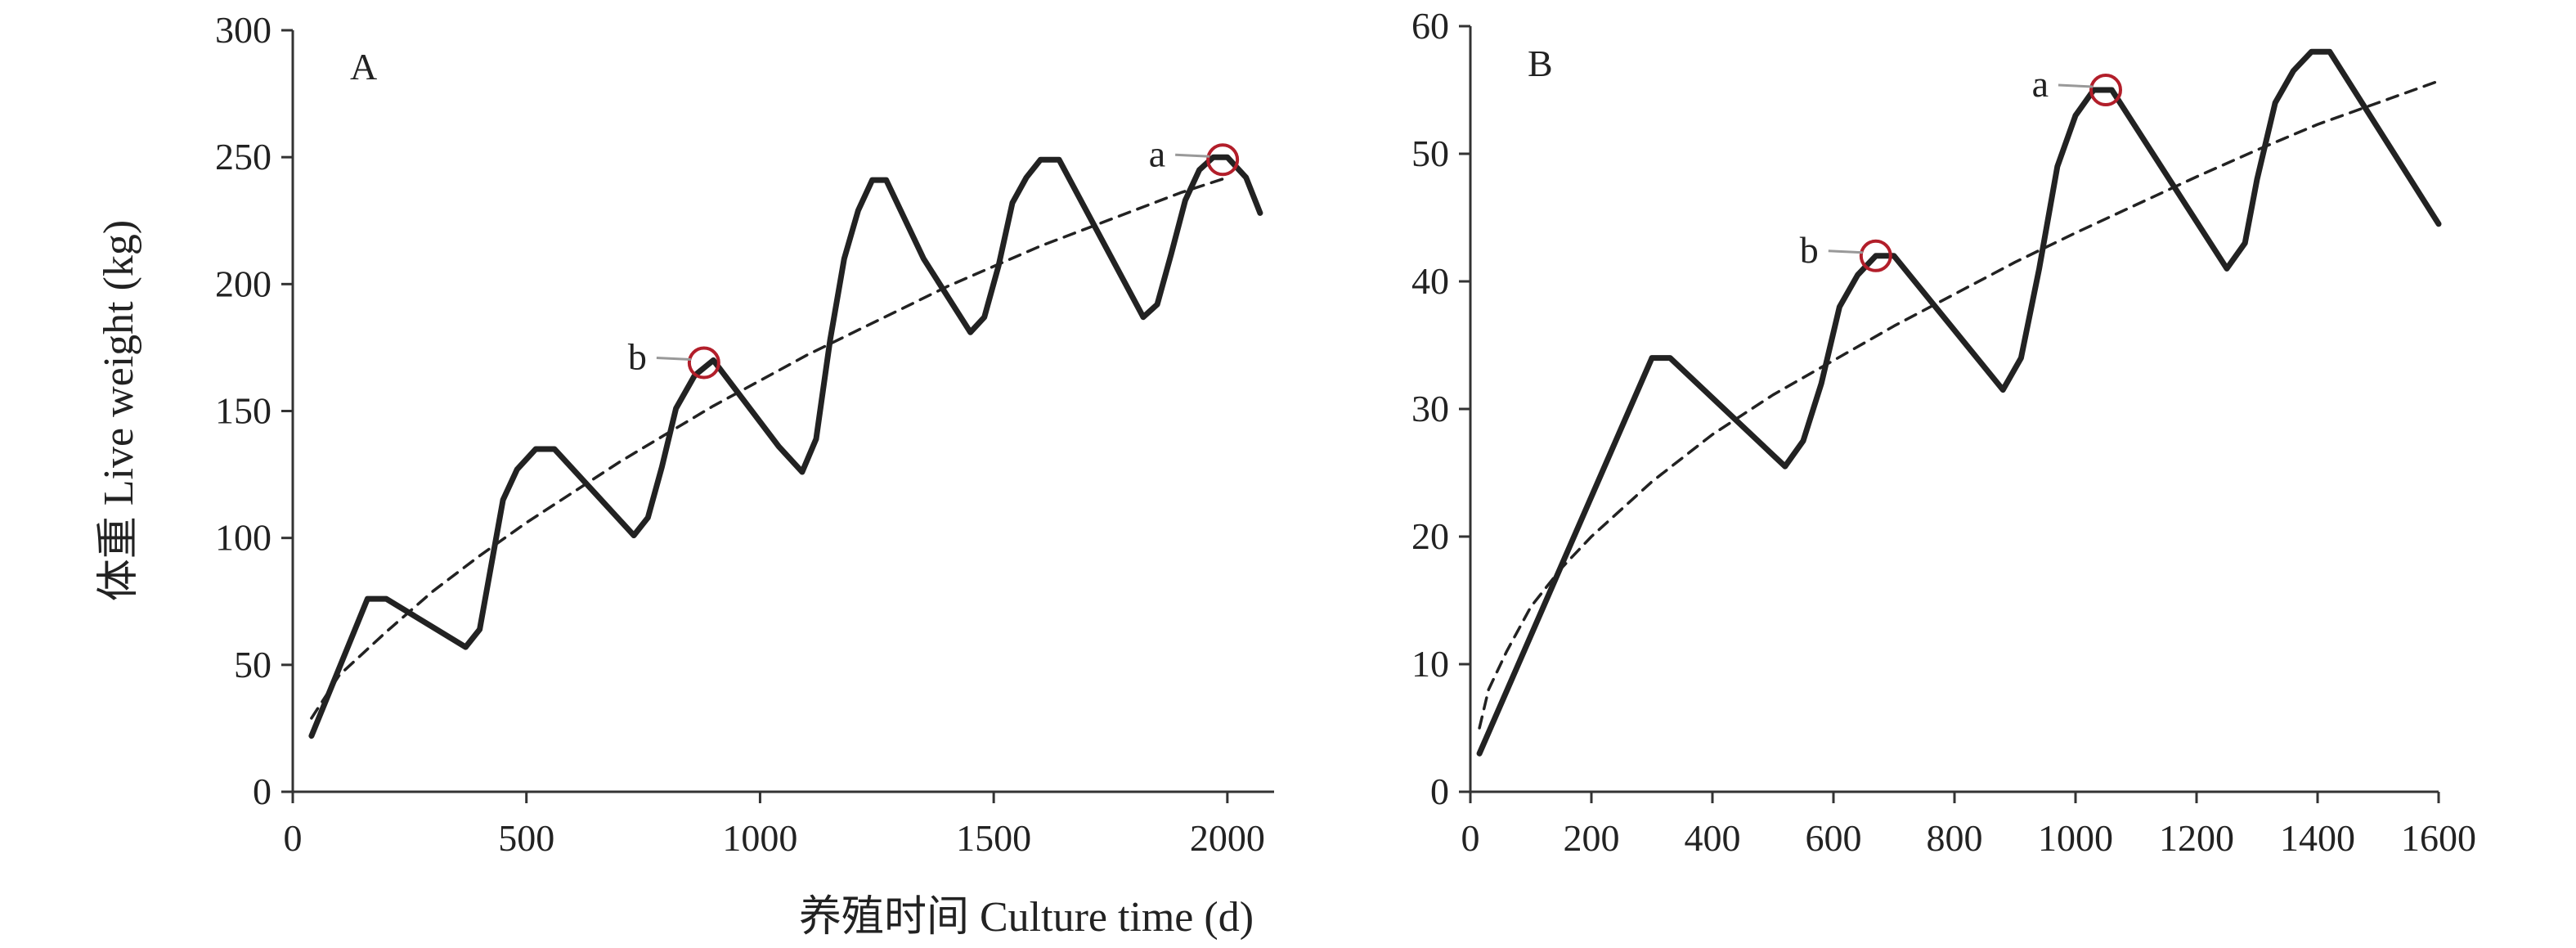 This screenshot has height=948, width=2576. What do you see at coordinates (1223, 160) in the screenshot?
I see `panel-a-marker-a-circle` at bounding box center [1223, 160].